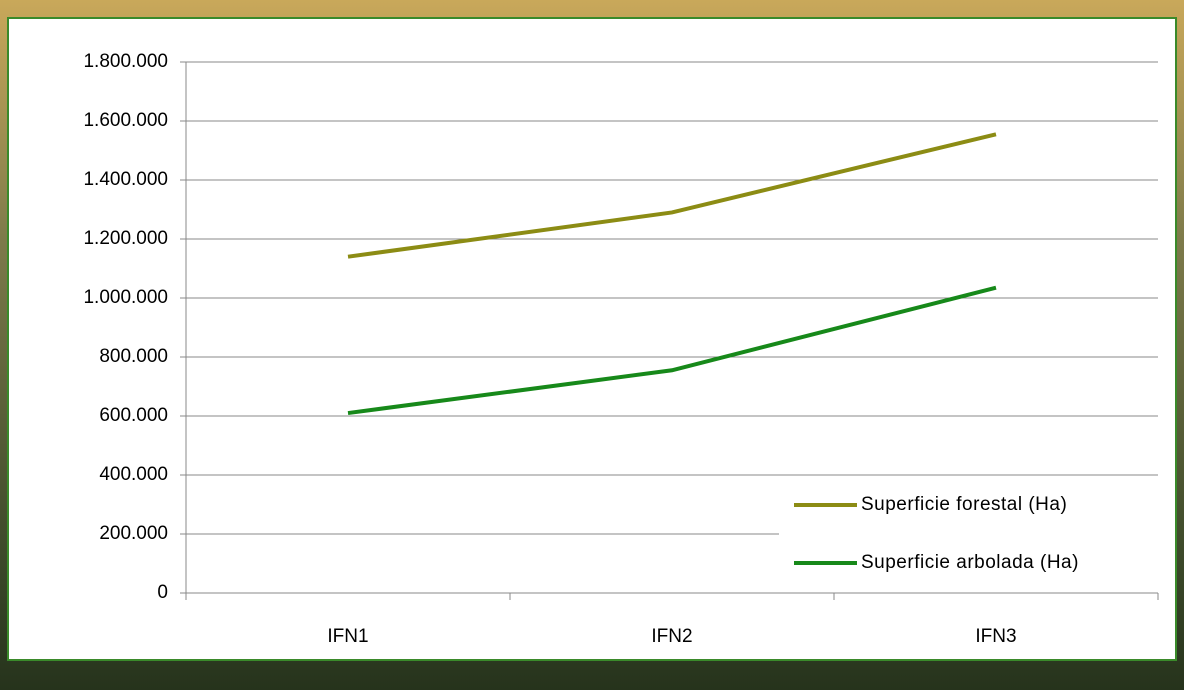 The width and height of the screenshot is (1184, 690). What do you see at coordinates (125, 238) in the screenshot?
I see `y-tick-label: 1.200.000` at bounding box center [125, 238].